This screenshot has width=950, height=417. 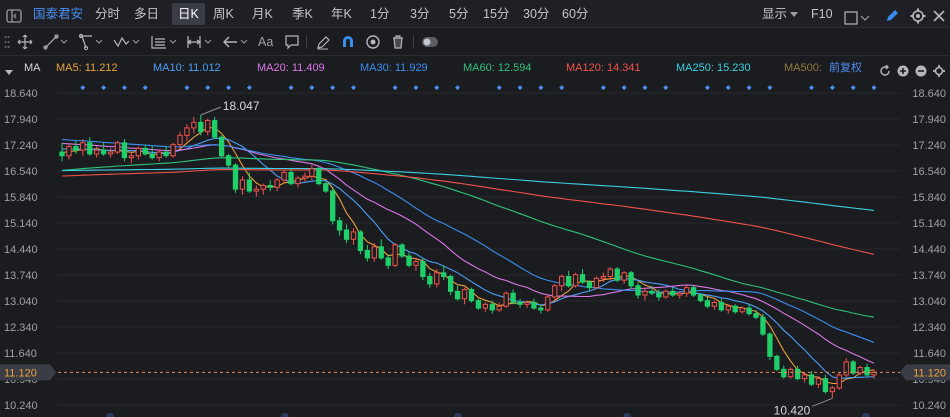 I want to click on period-tab-multiday: 多日, so click(x=147, y=14).